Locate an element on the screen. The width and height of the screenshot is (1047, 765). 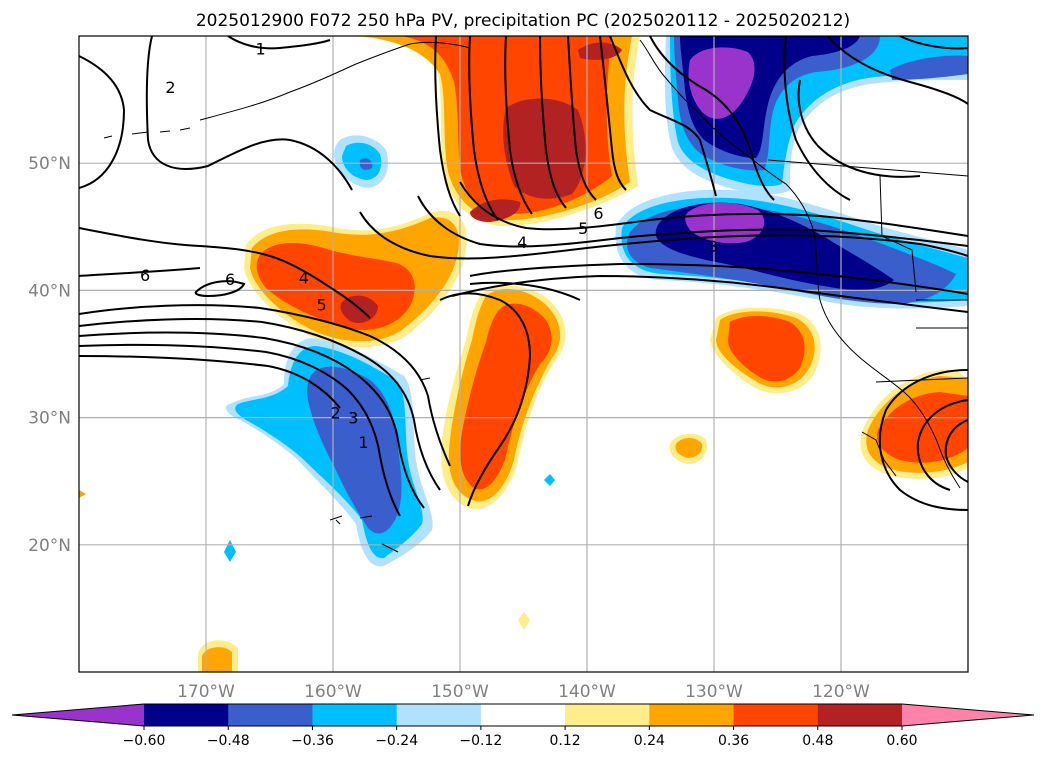
colorbar-tick-label: 0.24 is located at coordinates (649, 741).